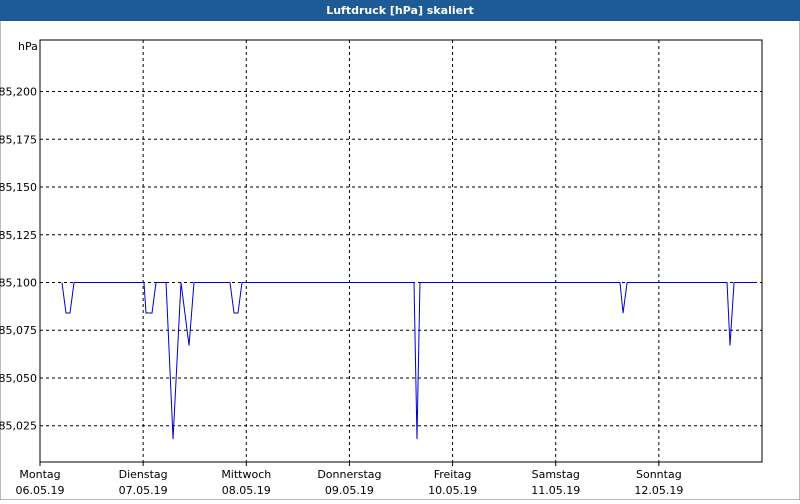 This screenshot has width=800, height=504. What do you see at coordinates (659, 474) in the screenshot?
I see `x-tick-label: Sonntag` at bounding box center [659, 474].